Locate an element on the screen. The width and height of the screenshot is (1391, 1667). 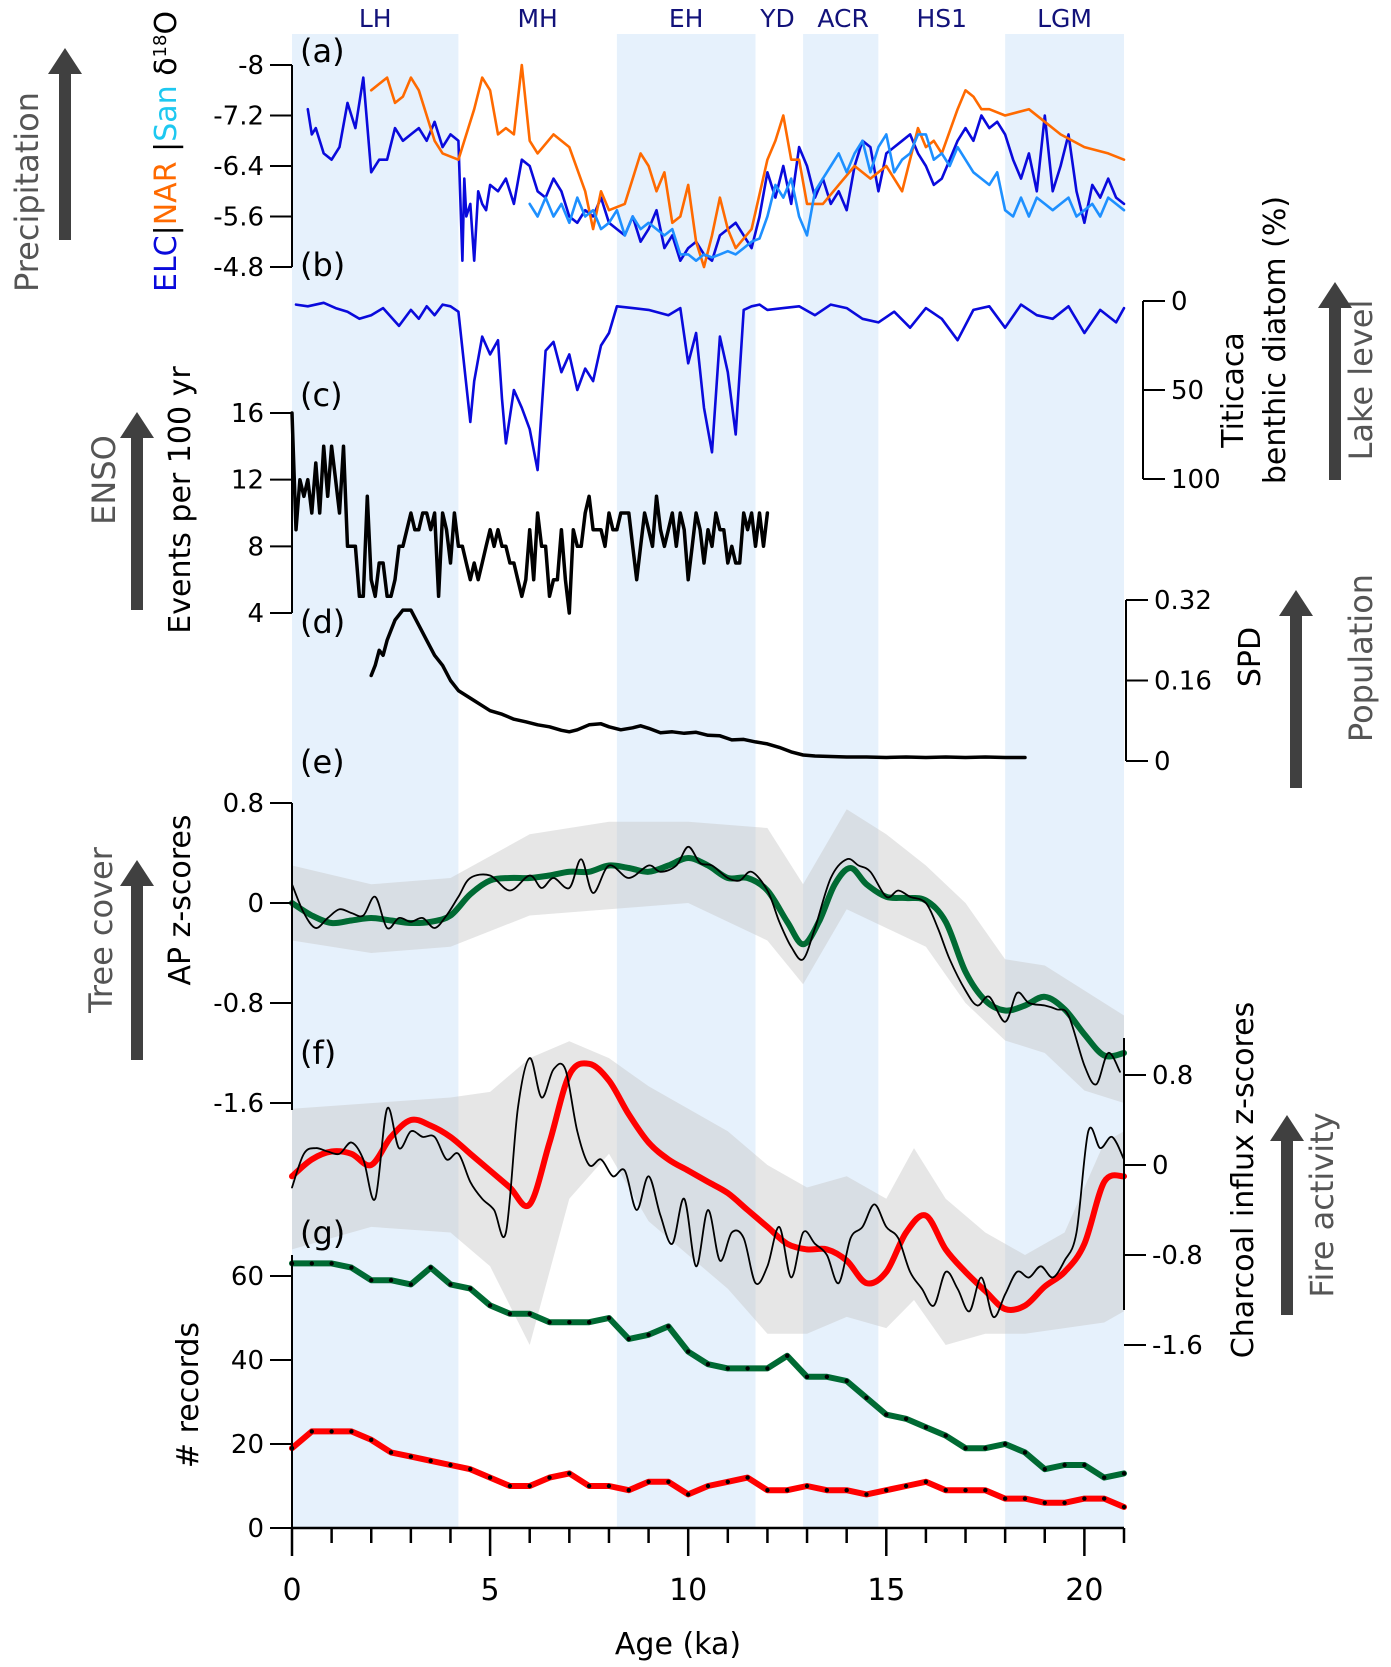
y-tick-label-e: 0 is located at coordinates (255, 904).